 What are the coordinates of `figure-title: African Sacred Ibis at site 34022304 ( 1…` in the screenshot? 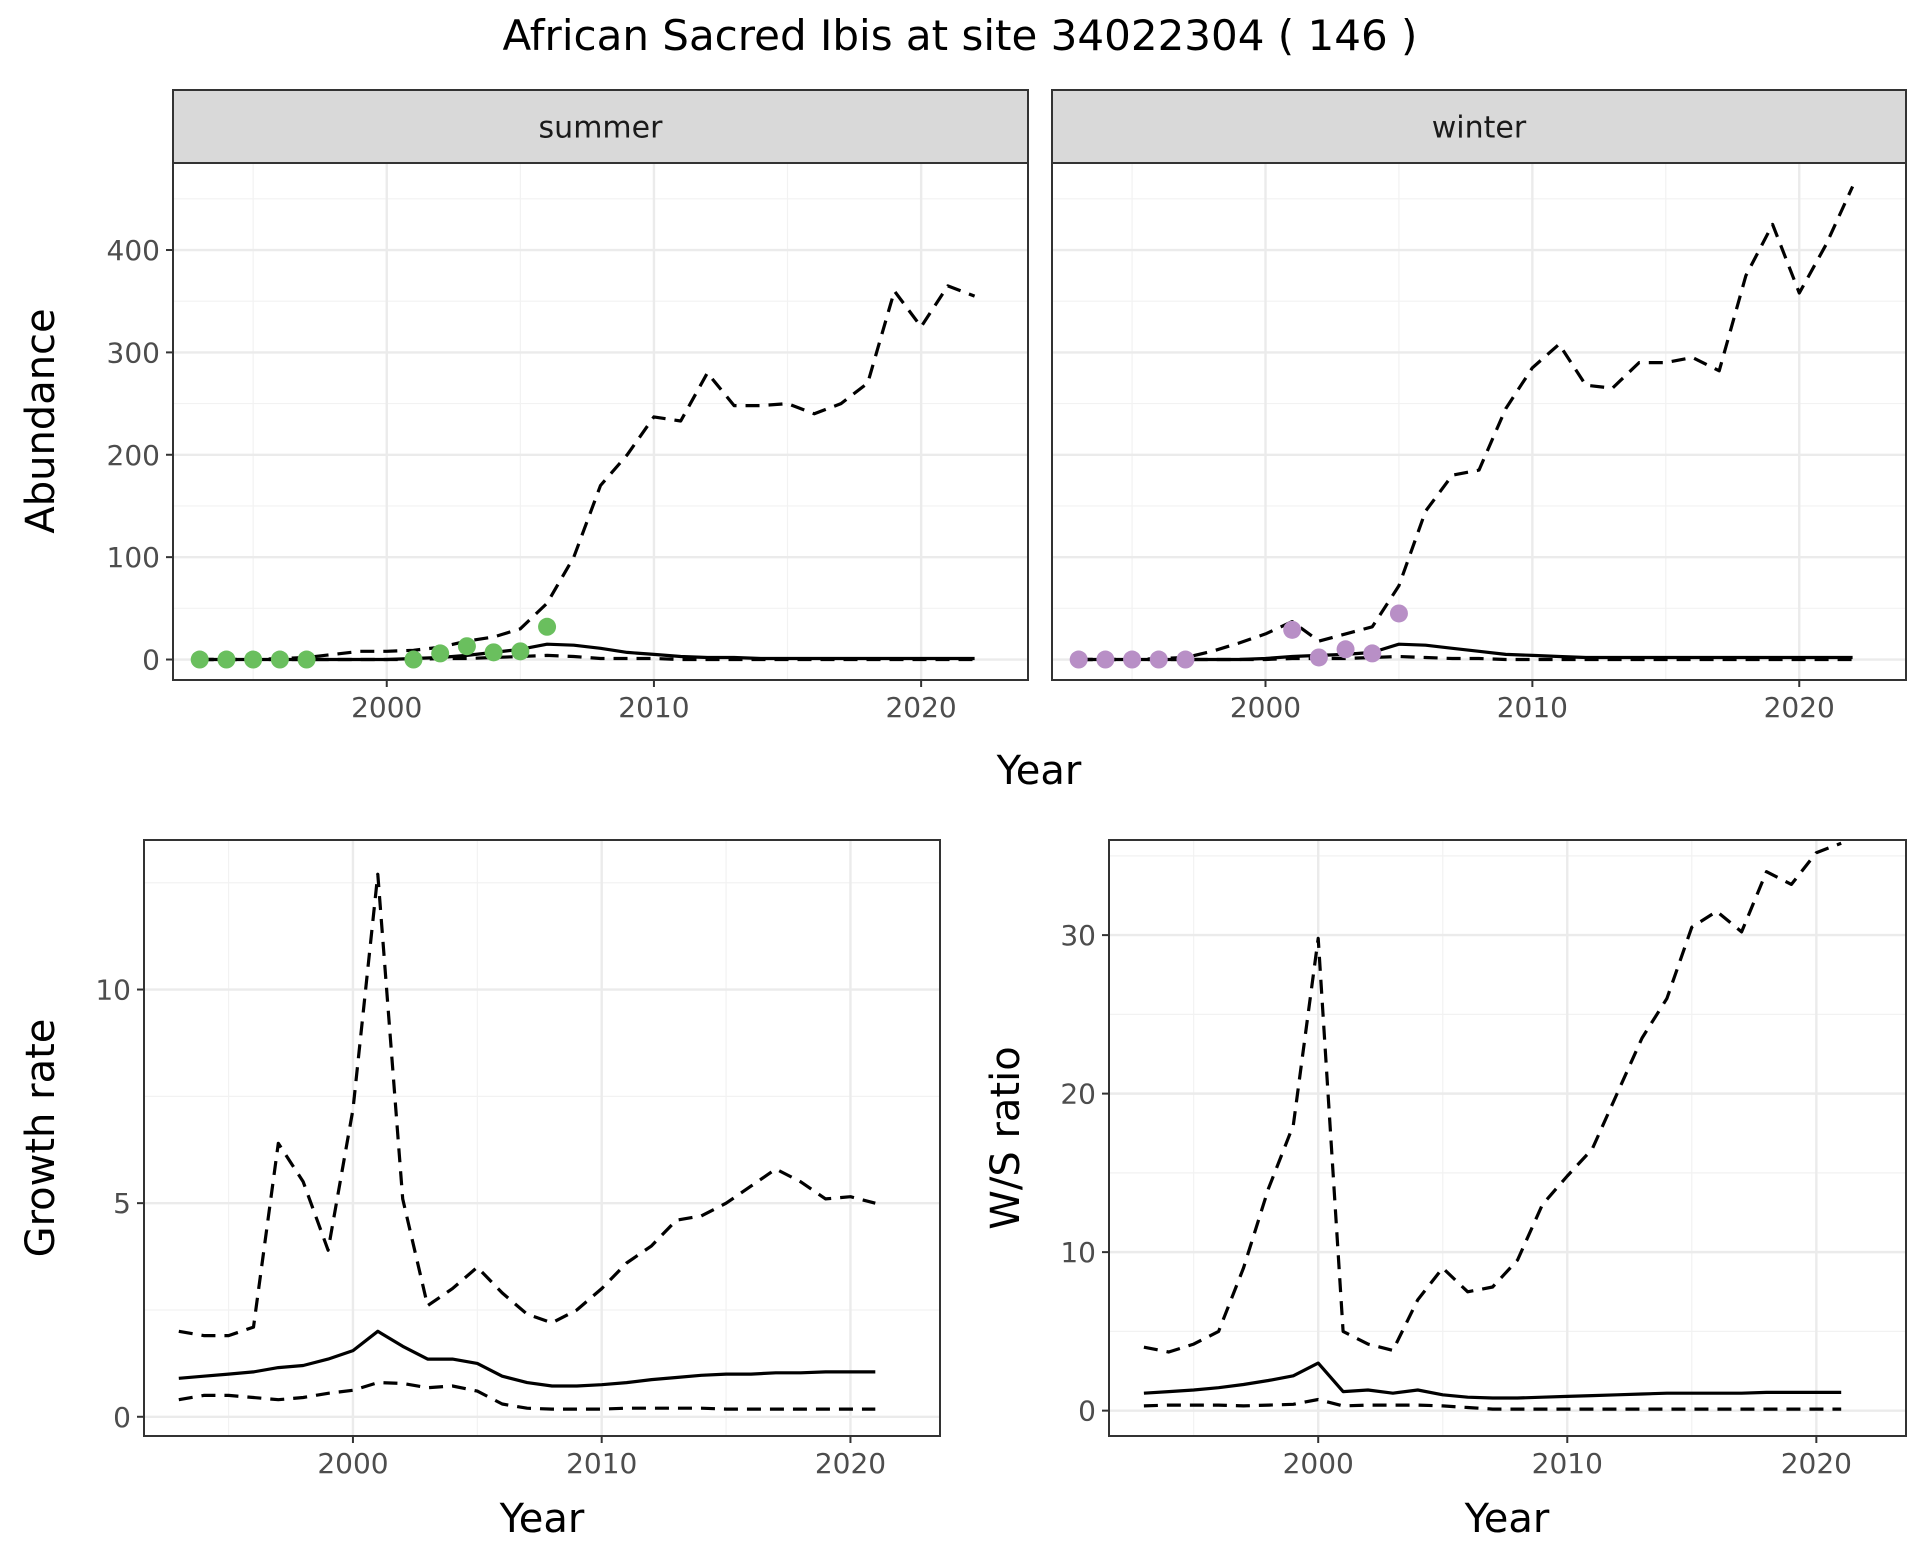 It's located at (960, 35).